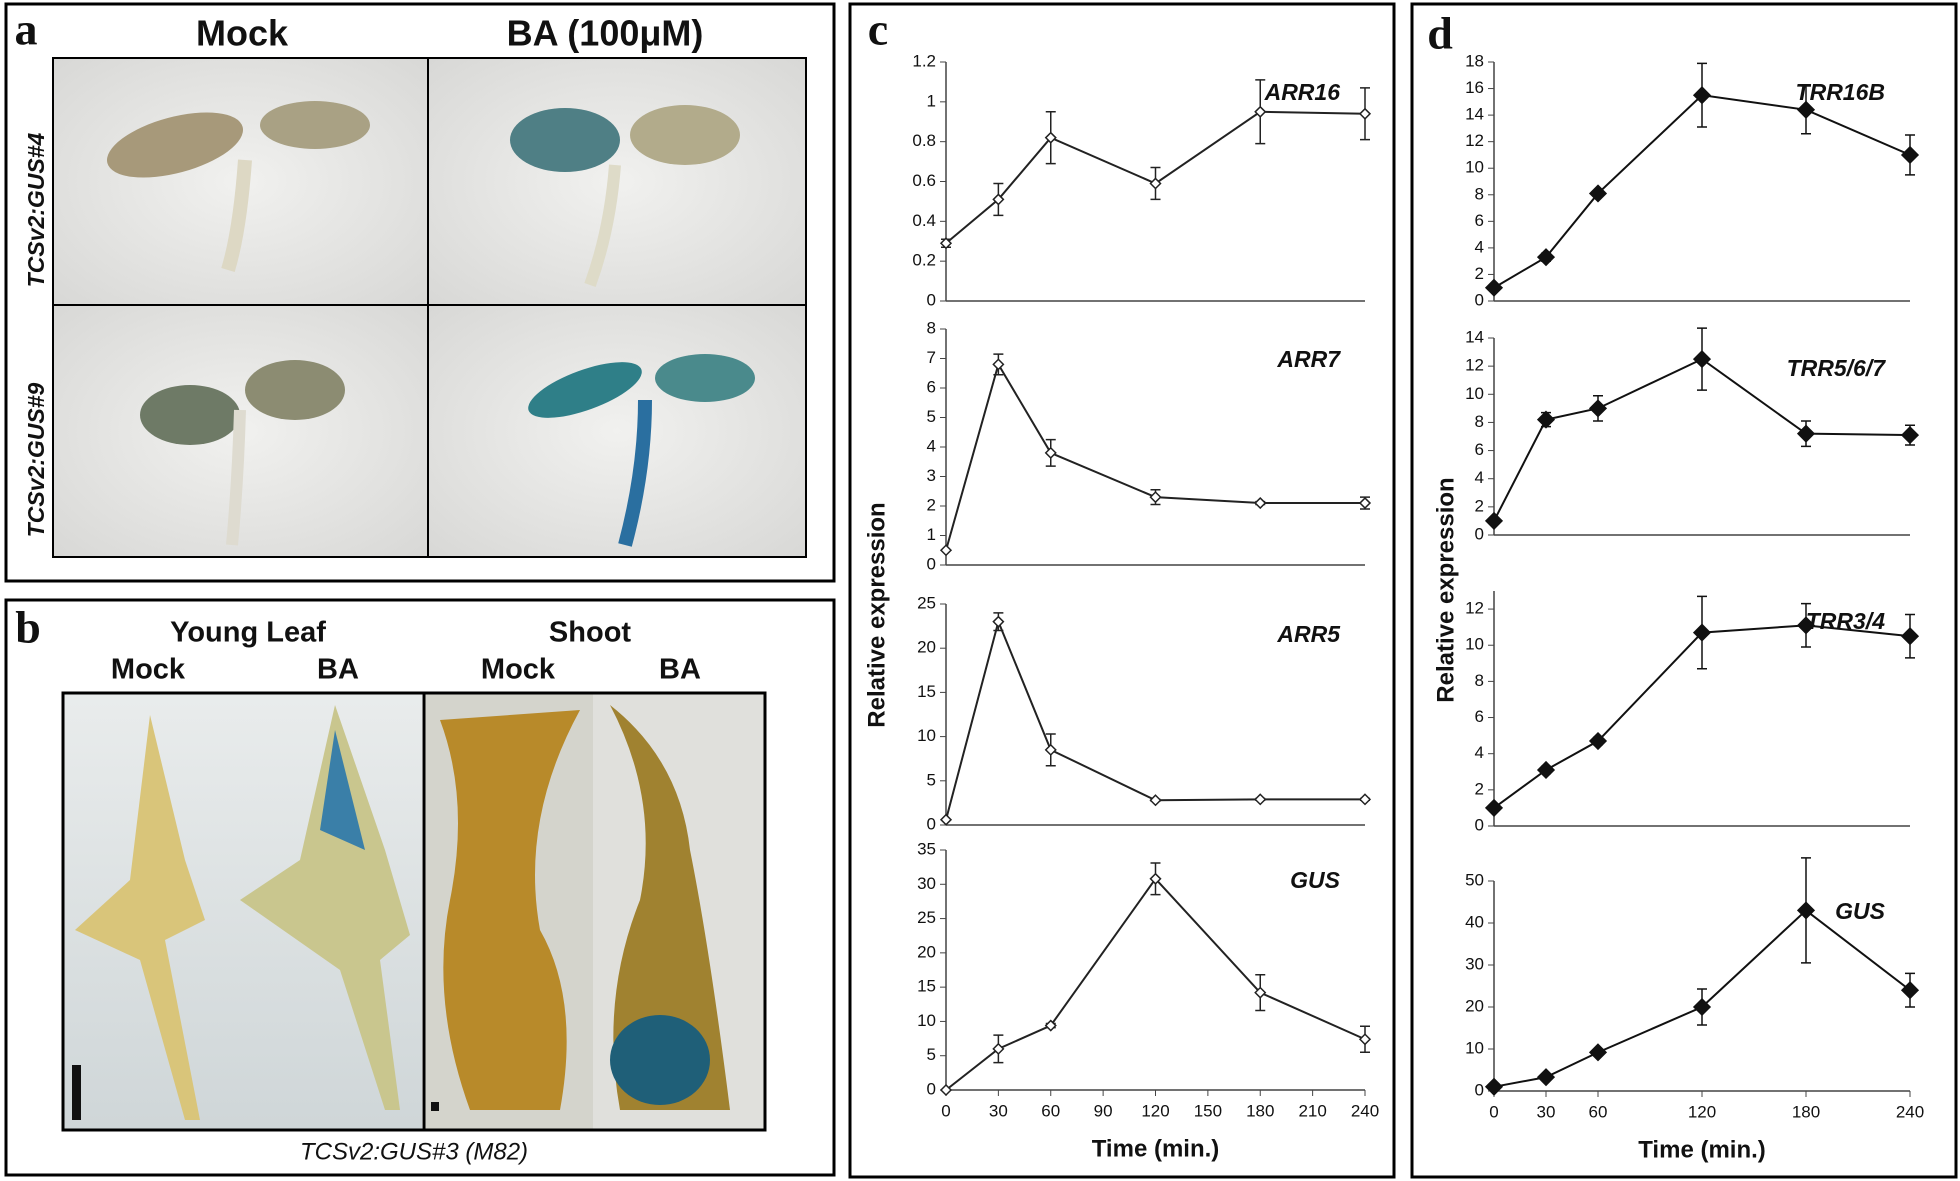 This screenshot has height=1181, width=1960. Describe the element at coordinates (1837, 368) in the screenshot. I see `chart-title: TRR5/6/7` at that location.